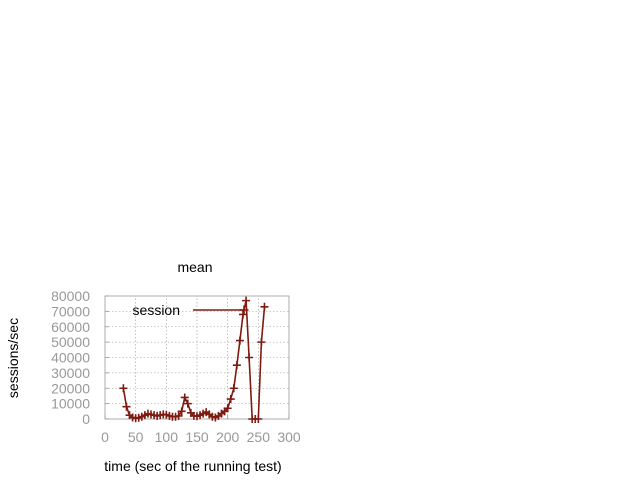  I want to click on y-tick-label: 40000, so click(70, 358).